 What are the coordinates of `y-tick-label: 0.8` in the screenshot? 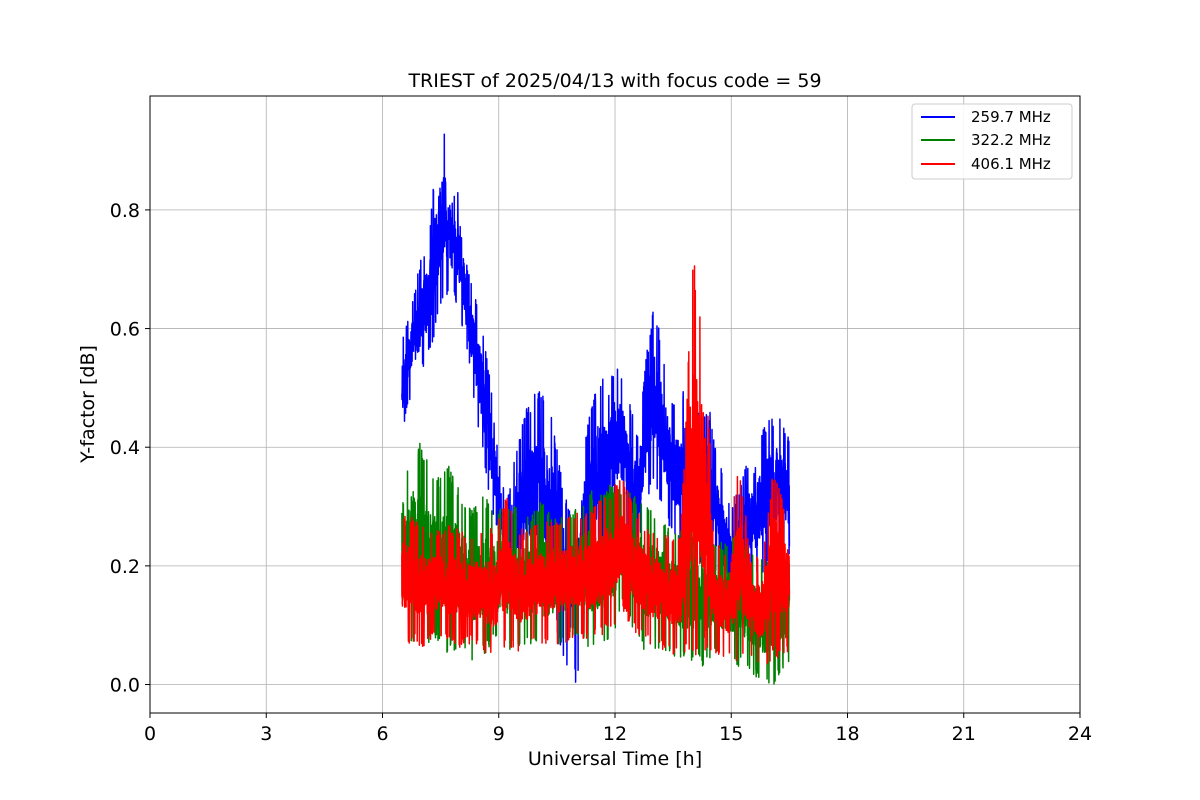 It's located at (125, 211).